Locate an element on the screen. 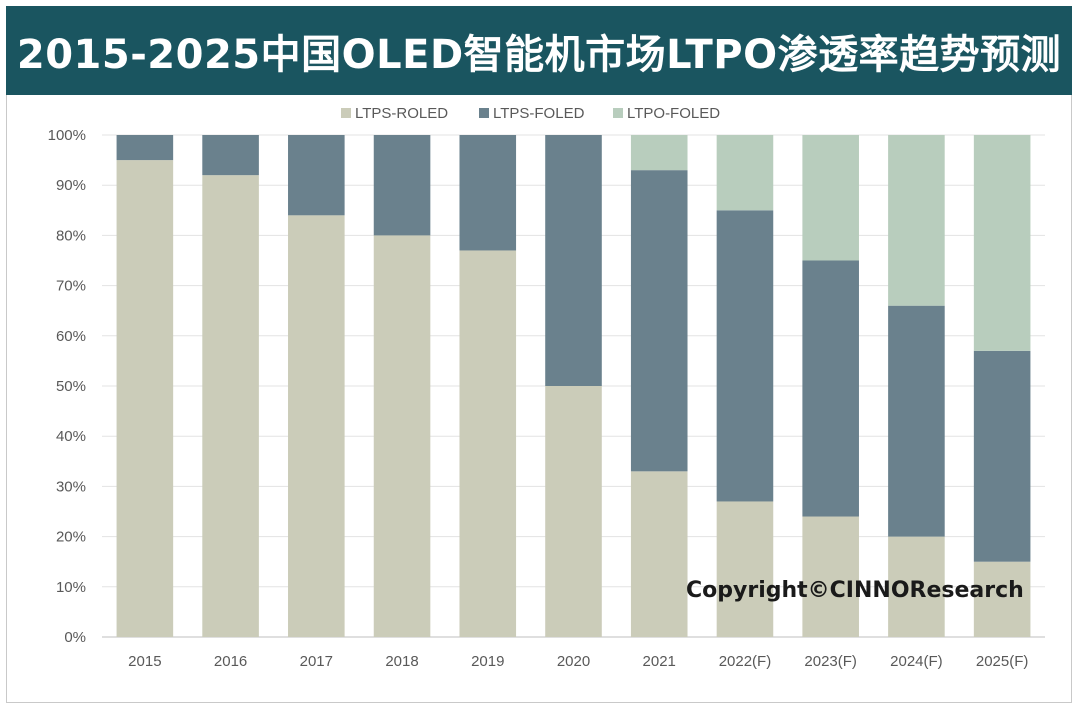 The width and height of the screenshot is (1080, 709). chart-title: 2015-2025中国OLED智能机市场LTPO渗透率趋势预测 is located at coordinates (539, 54).